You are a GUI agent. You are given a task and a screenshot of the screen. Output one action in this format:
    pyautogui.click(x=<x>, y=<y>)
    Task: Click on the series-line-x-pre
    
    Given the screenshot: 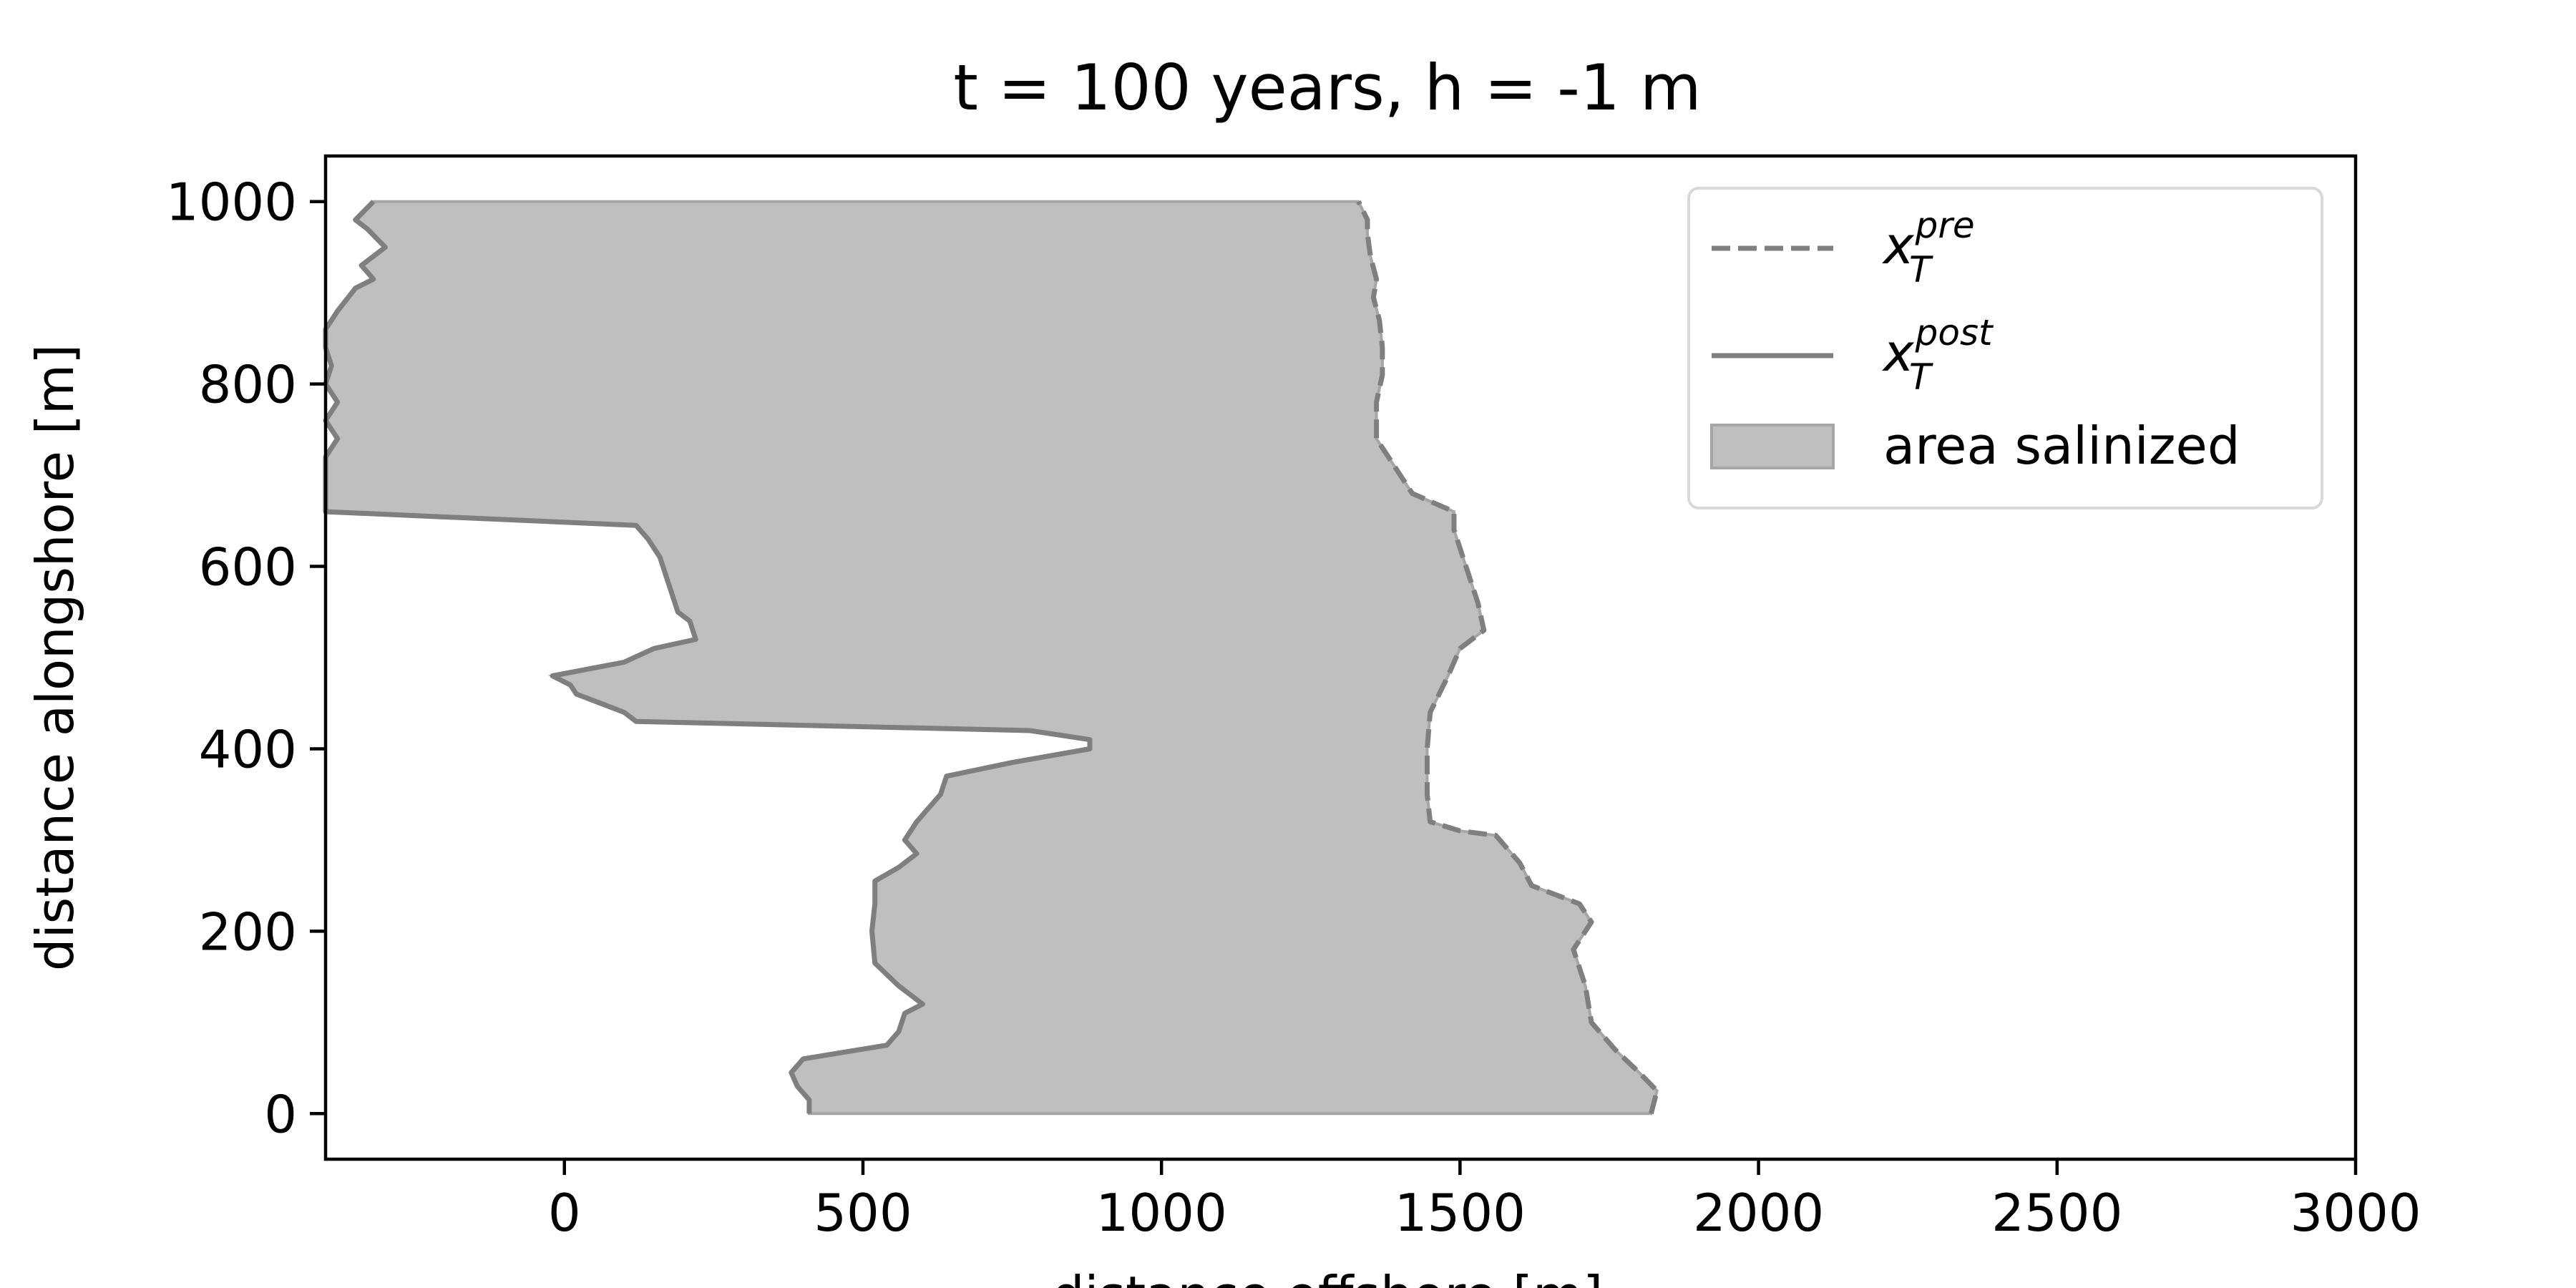 What is the action you would take?
    pyautogui.click(x=1508, y=657)
    